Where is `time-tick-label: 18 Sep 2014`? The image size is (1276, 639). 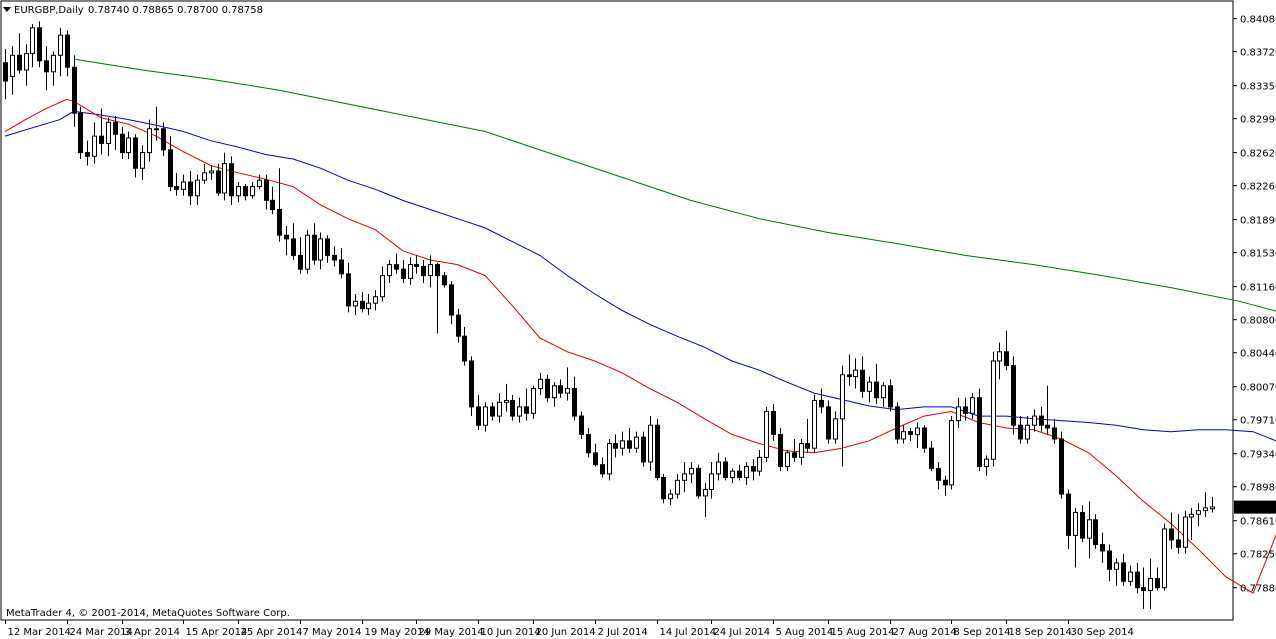
time-tick-label: 18 Sep 2014 is located at coordinates (1040, 632).